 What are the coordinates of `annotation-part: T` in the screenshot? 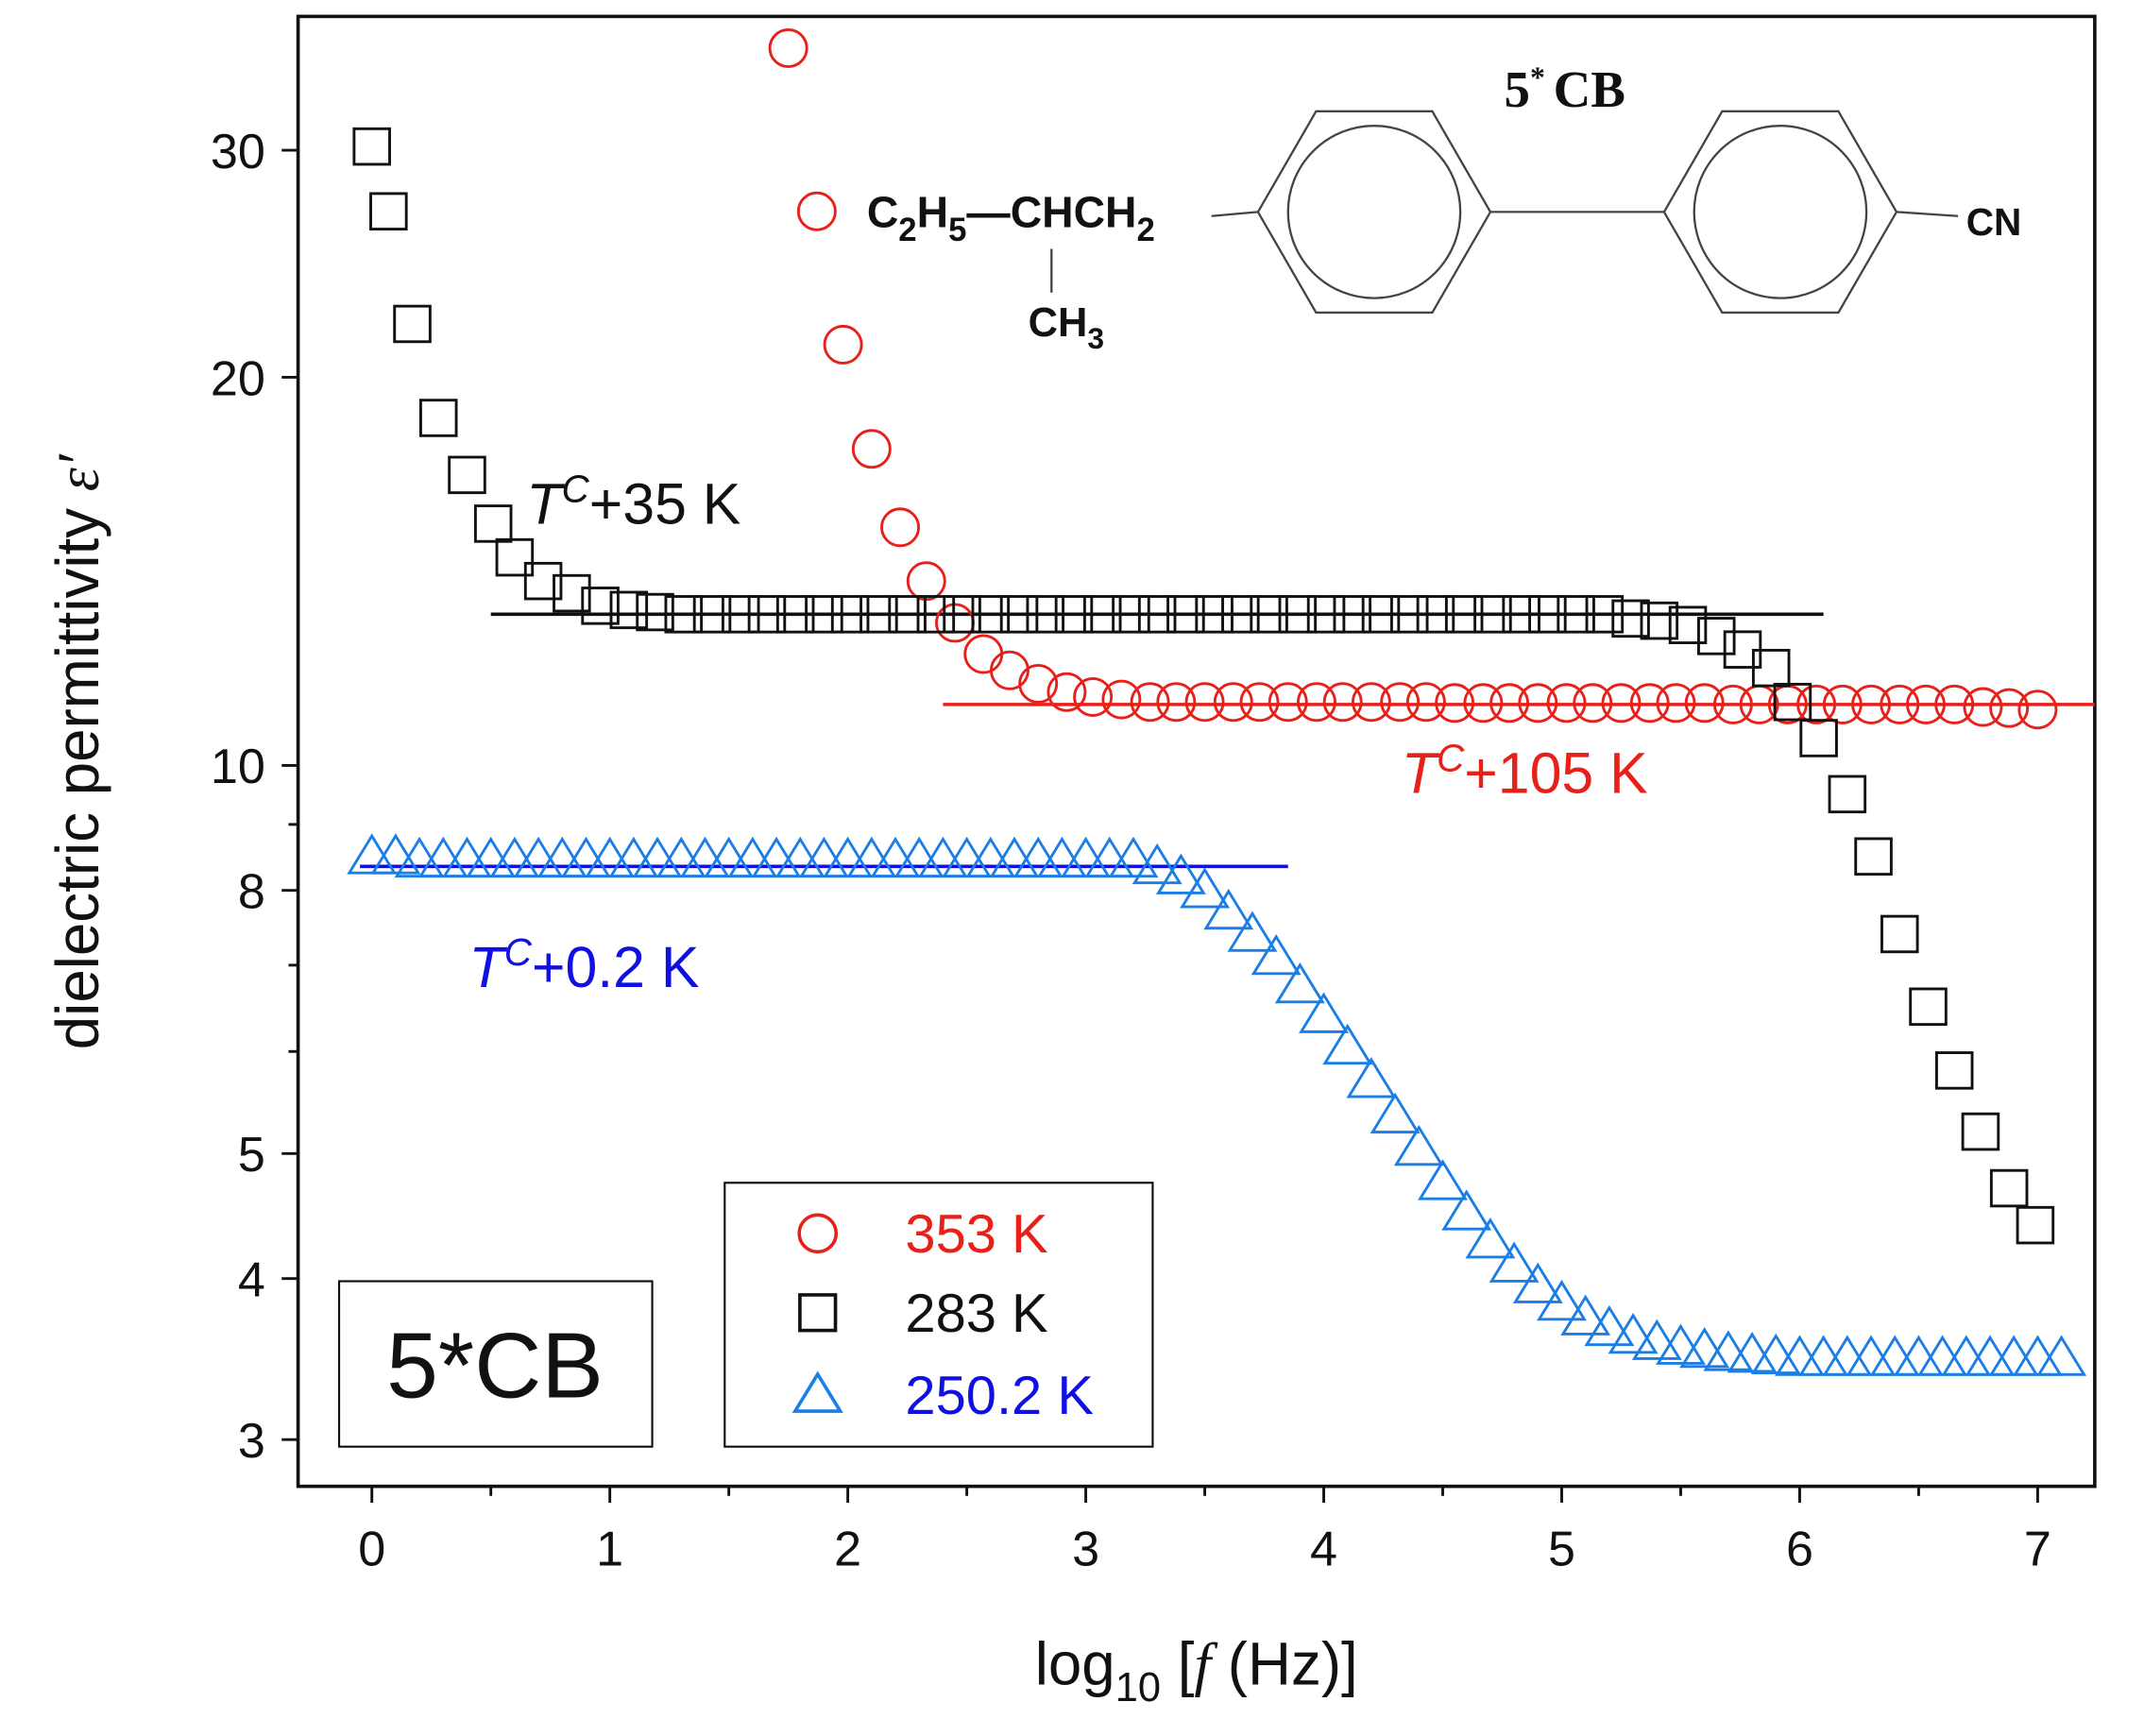 It's located at (545, 504).